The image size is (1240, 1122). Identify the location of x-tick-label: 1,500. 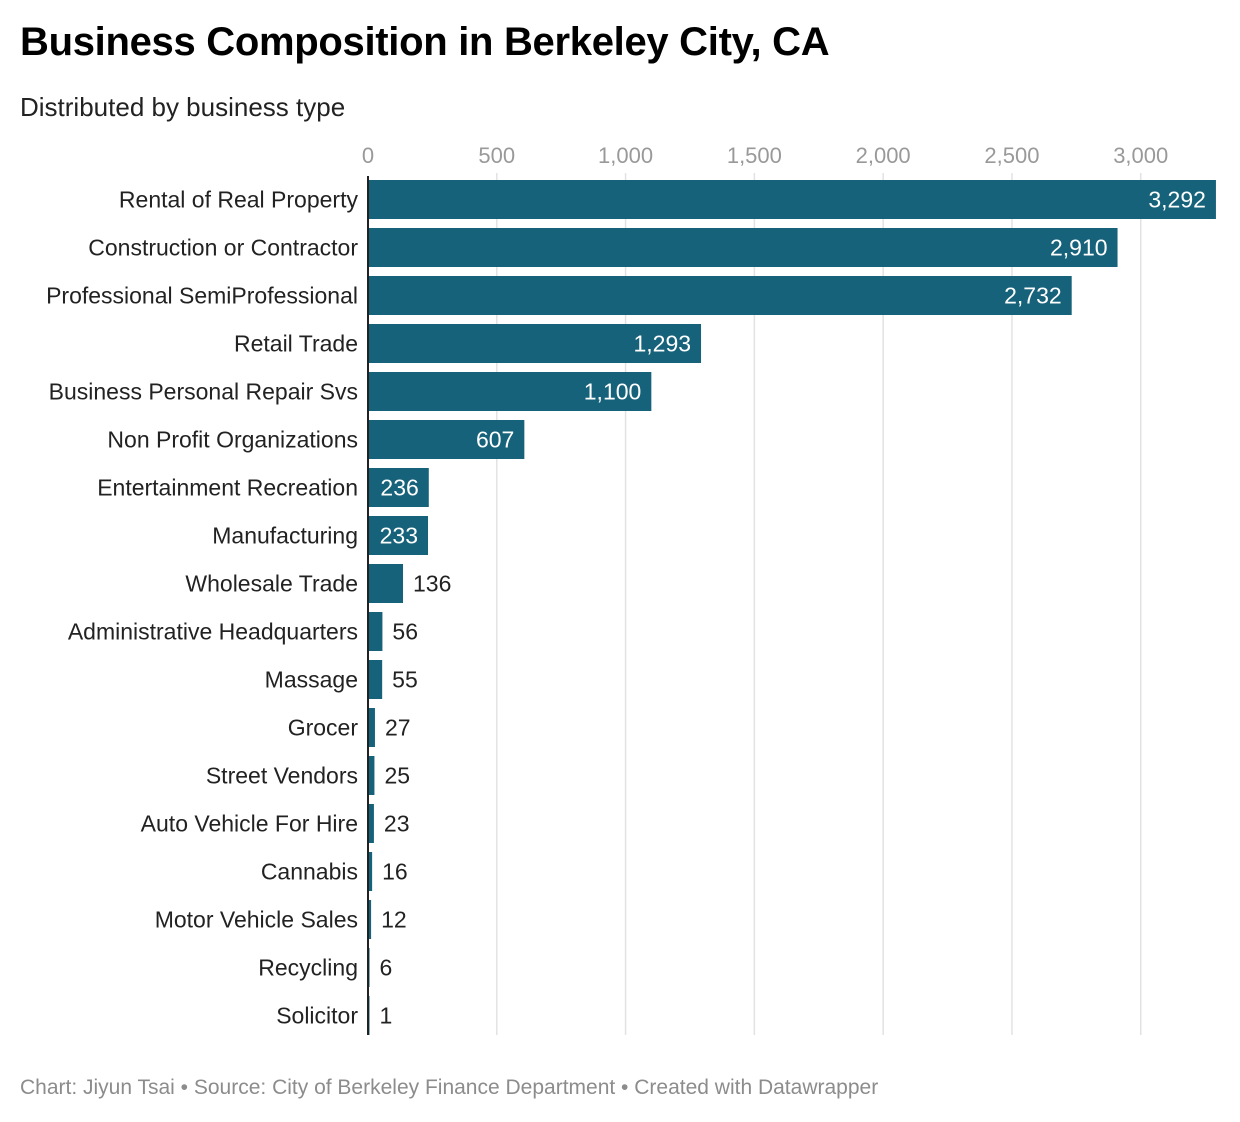
(754, 155).